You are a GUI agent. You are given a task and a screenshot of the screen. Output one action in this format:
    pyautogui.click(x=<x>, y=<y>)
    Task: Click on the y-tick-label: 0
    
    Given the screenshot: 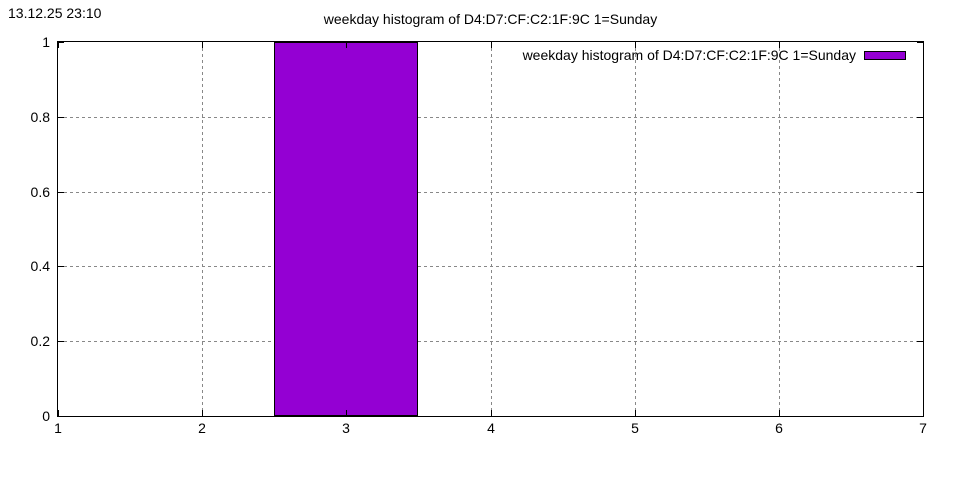 What is the action you would take?
    pyautogui.click(x=46, y=416)
    